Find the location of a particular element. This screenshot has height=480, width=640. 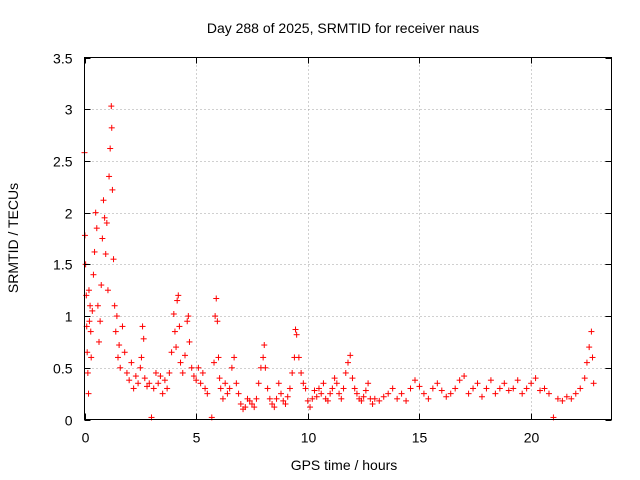

y-tick-label: 3 is located at coordinates (69, 110).